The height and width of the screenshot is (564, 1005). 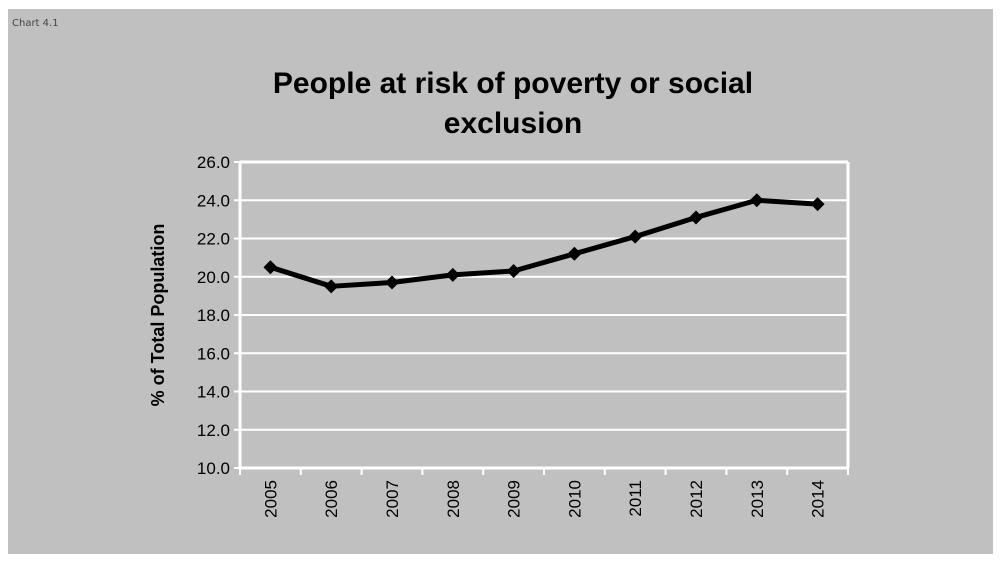 What do you see at coordinates (213, 353) in the screenshot?
I see `y-tick-label: 16.0` at bounding box center [213, 353].